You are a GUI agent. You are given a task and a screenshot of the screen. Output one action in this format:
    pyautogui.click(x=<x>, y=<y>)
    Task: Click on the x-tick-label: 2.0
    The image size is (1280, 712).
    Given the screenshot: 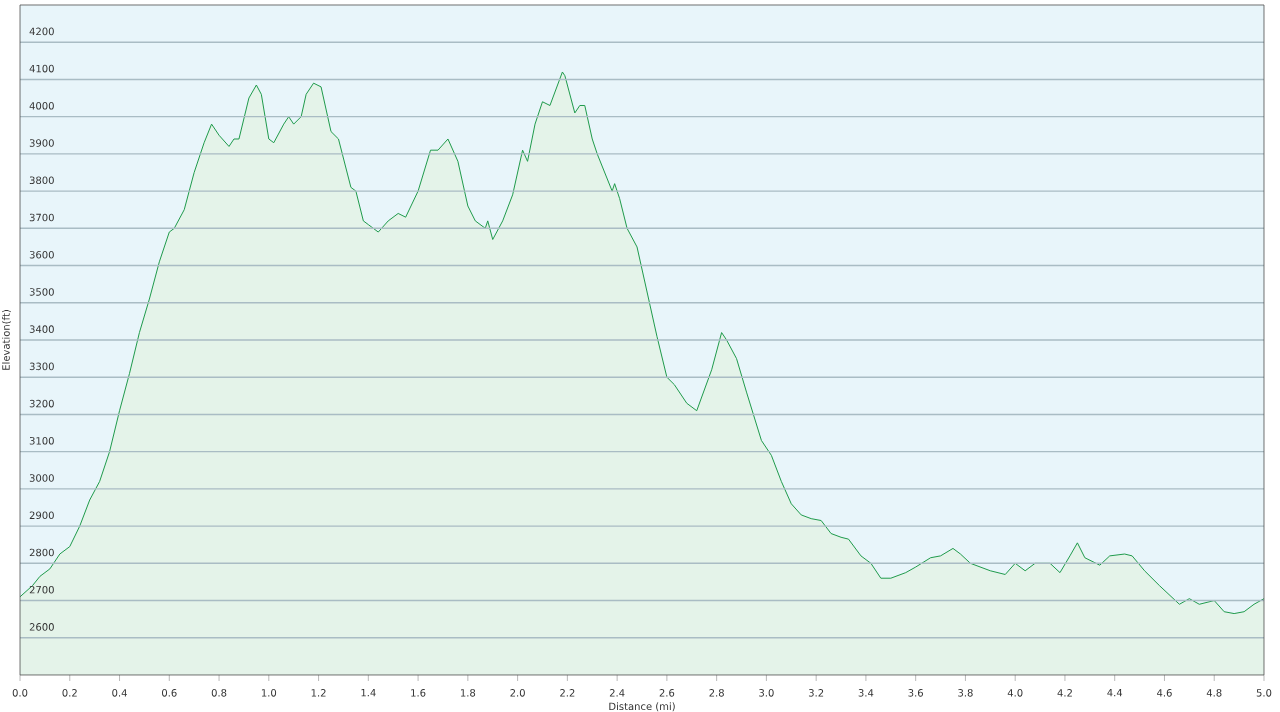 What is the action you would take?
    pyautogui.click(x=517, y=693)
    